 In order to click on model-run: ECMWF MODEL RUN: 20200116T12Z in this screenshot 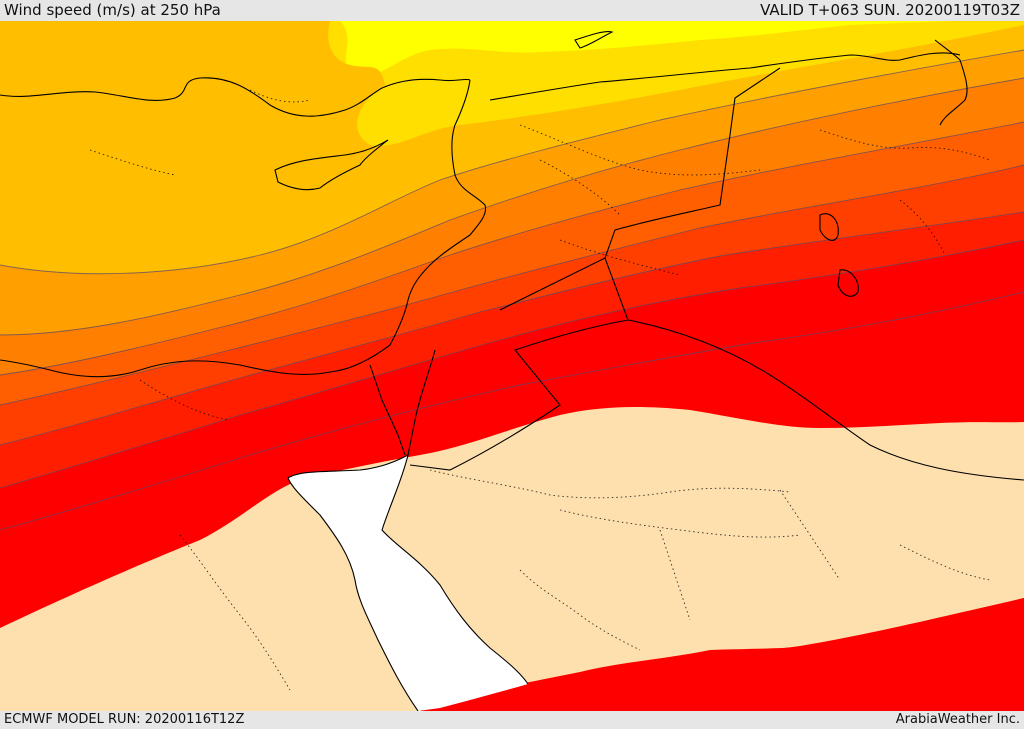, I will do `click(124, 719)`.